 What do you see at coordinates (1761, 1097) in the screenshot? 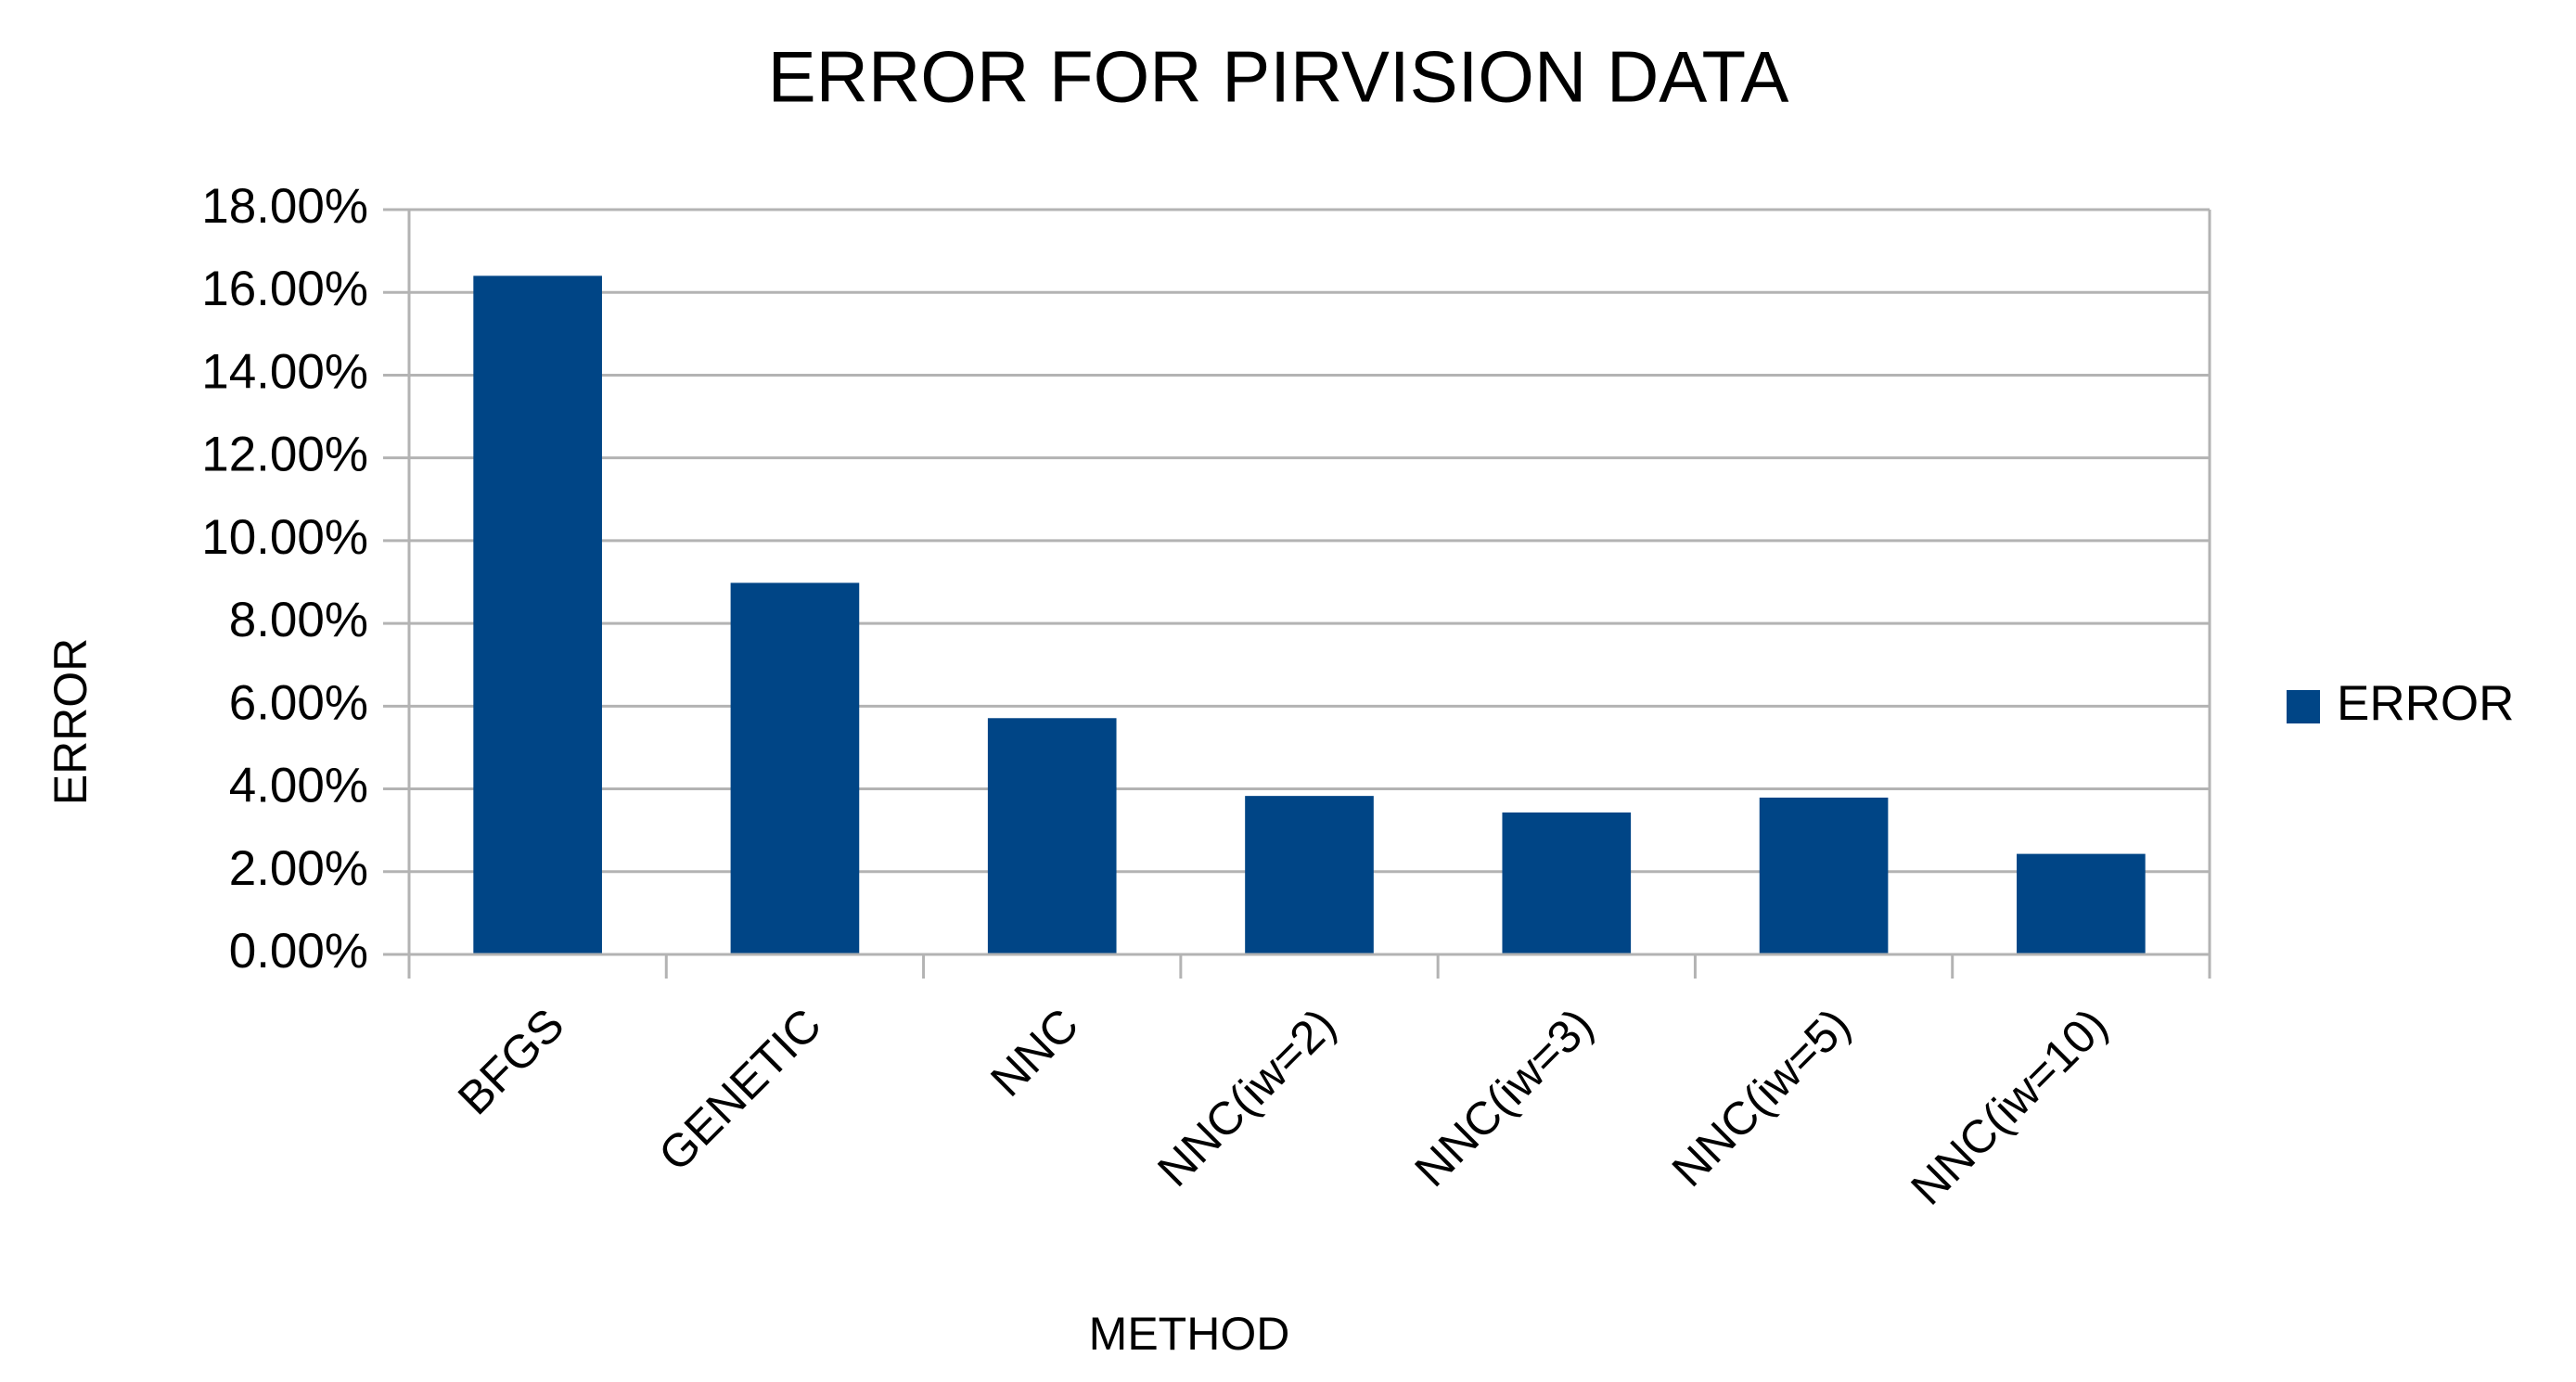
I see `x-tick-label: NNC(iw=5)` at bounding box center [1761, 1097].